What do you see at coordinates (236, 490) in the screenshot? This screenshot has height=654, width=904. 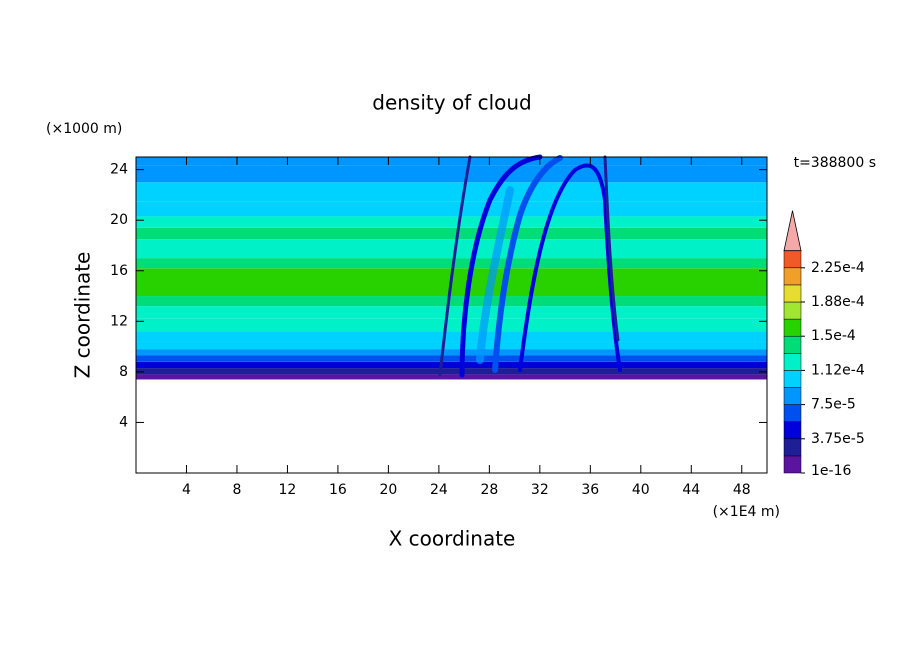 I see `x-tick-label: 8` at bounding box center [236, 490].